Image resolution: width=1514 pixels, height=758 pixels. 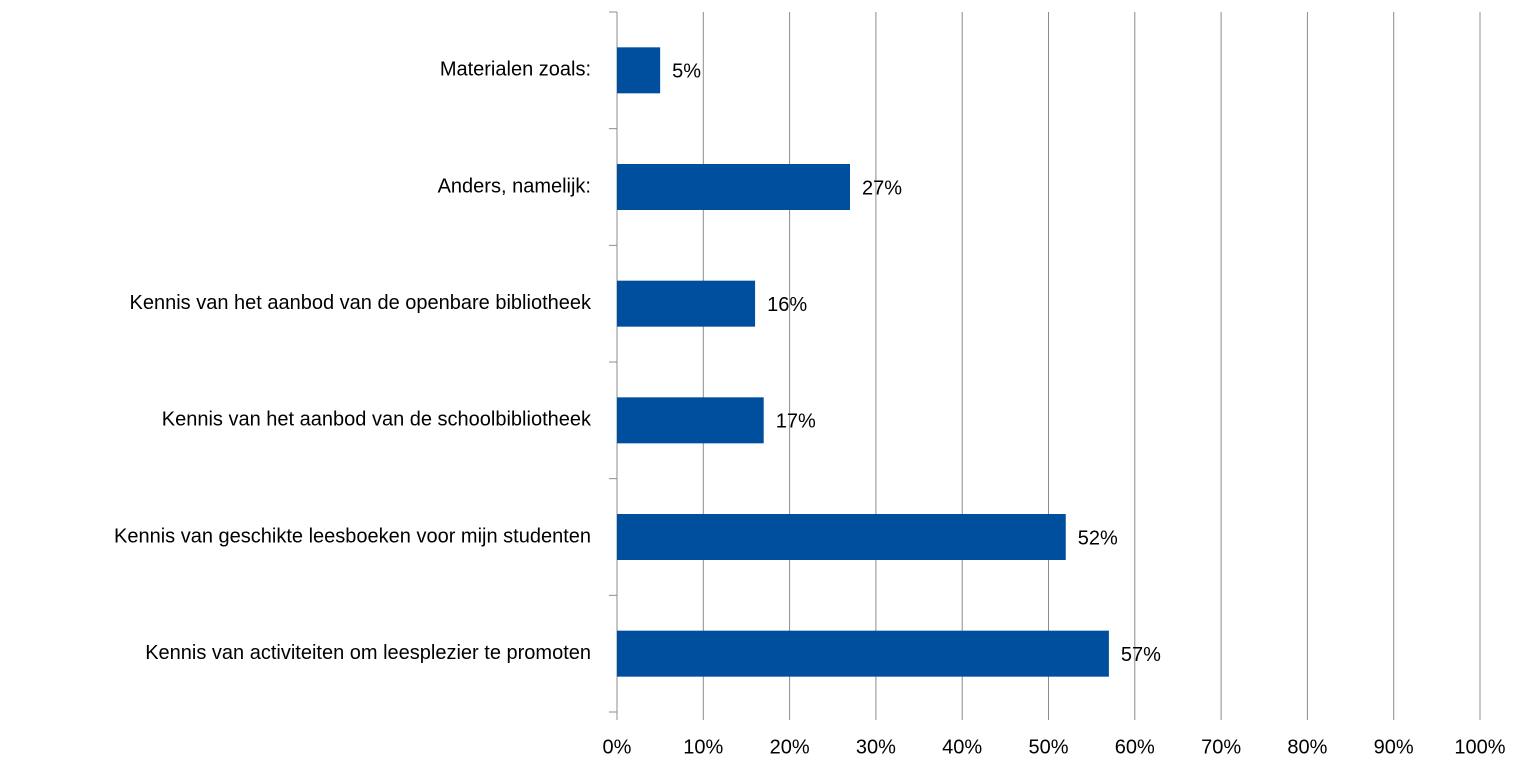 I want to click on value-label: 5%, so click(x=686, y=72).